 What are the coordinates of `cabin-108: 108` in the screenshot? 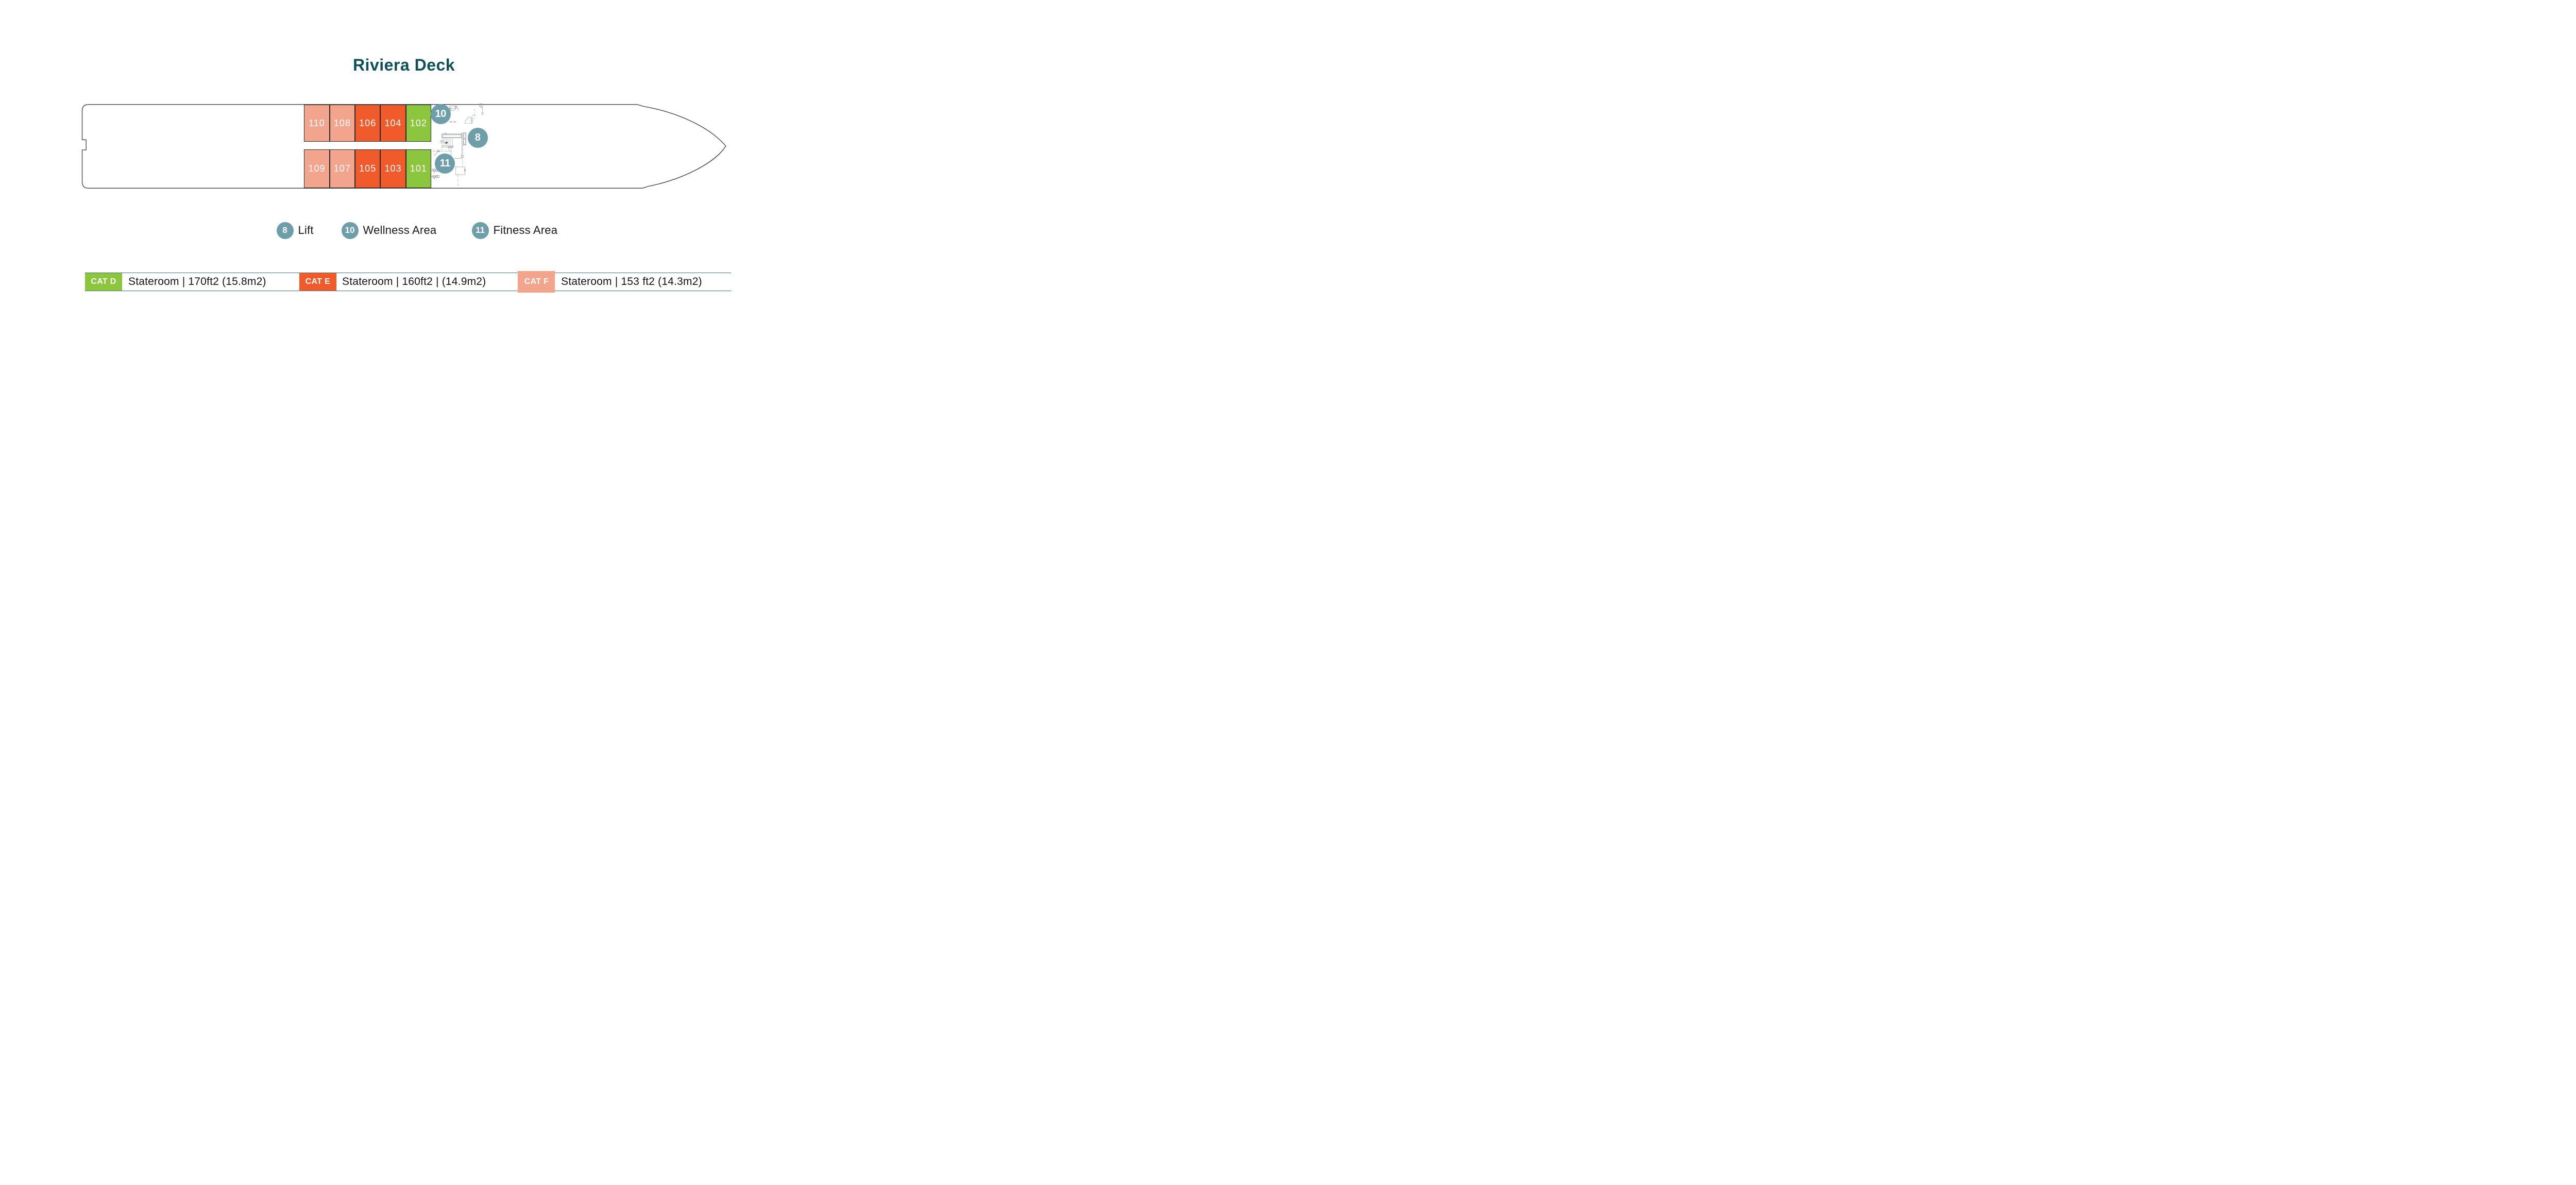 It's located at (342, 123).